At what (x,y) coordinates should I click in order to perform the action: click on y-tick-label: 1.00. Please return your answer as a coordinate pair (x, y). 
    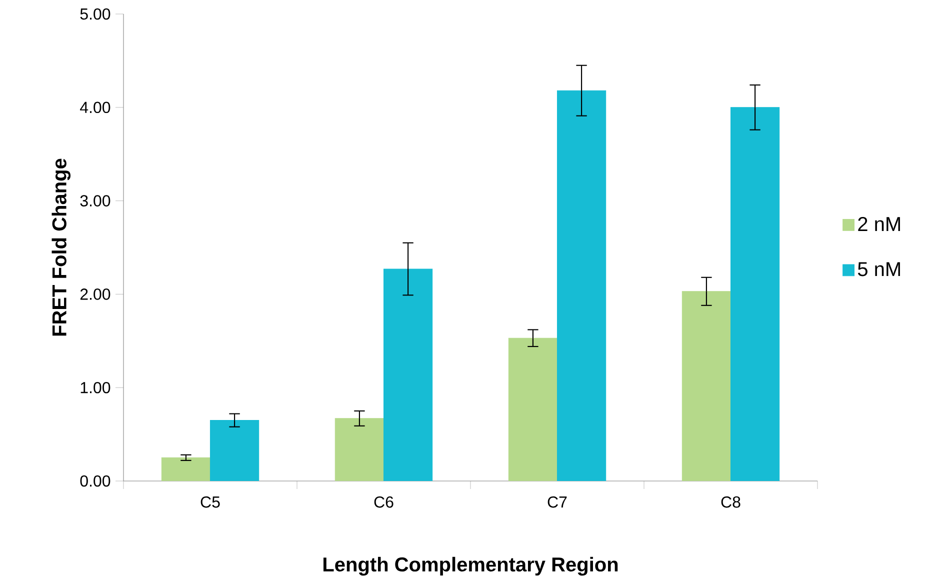
    Looking at the image, I should click on (95, 388).